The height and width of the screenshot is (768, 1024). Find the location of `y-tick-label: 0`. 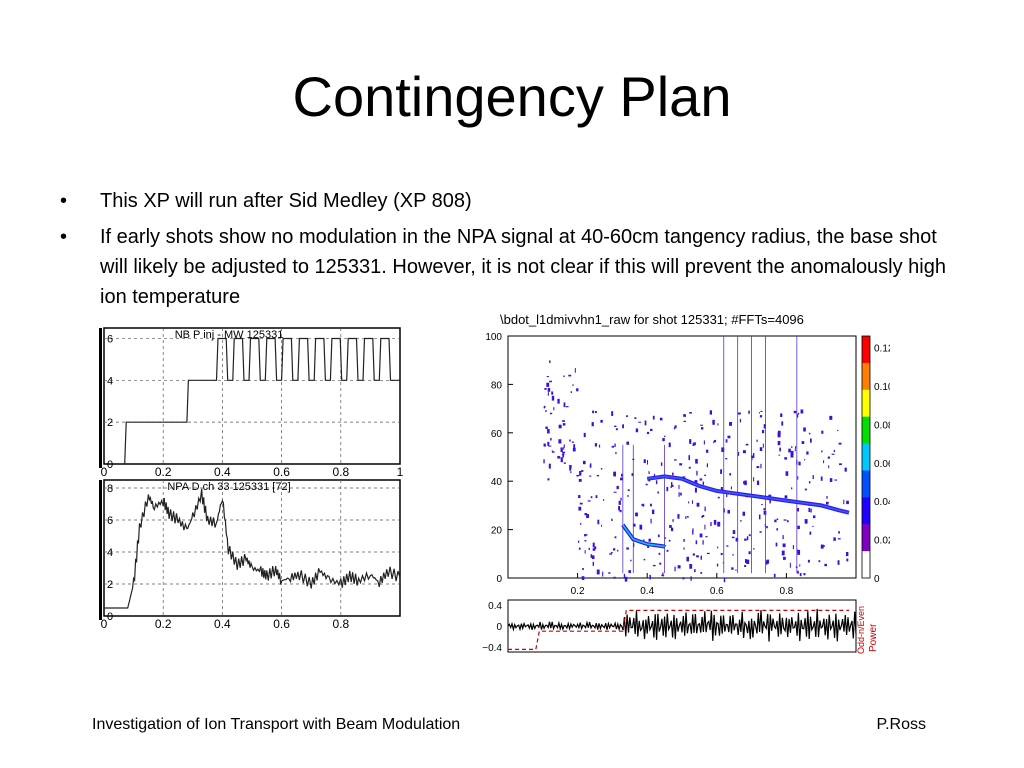

y-tick-label: 0 is located at coordinates (499, 579).